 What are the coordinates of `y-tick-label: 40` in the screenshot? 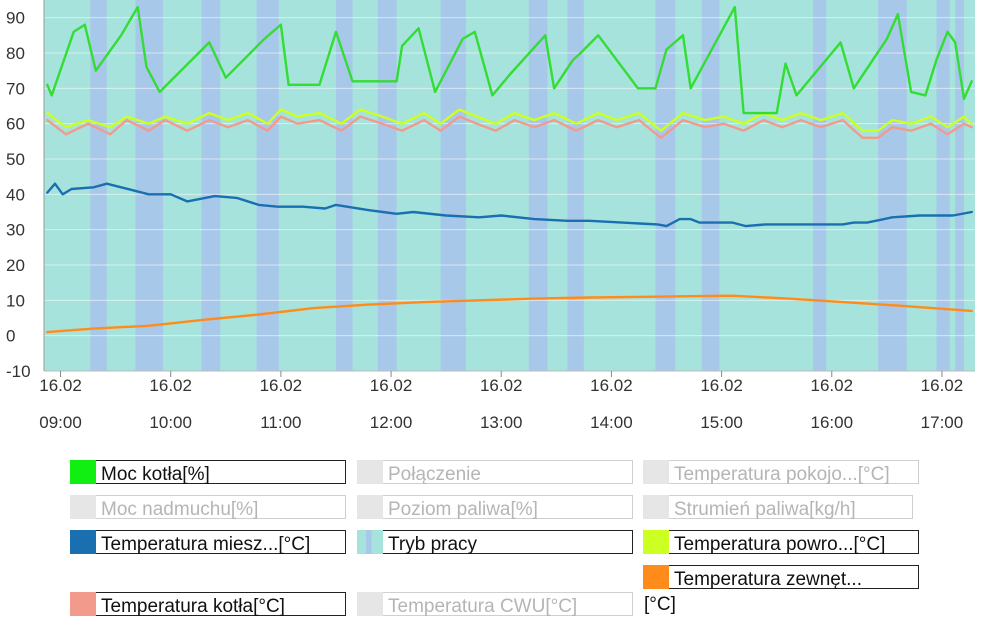 It's located at (15, 194).